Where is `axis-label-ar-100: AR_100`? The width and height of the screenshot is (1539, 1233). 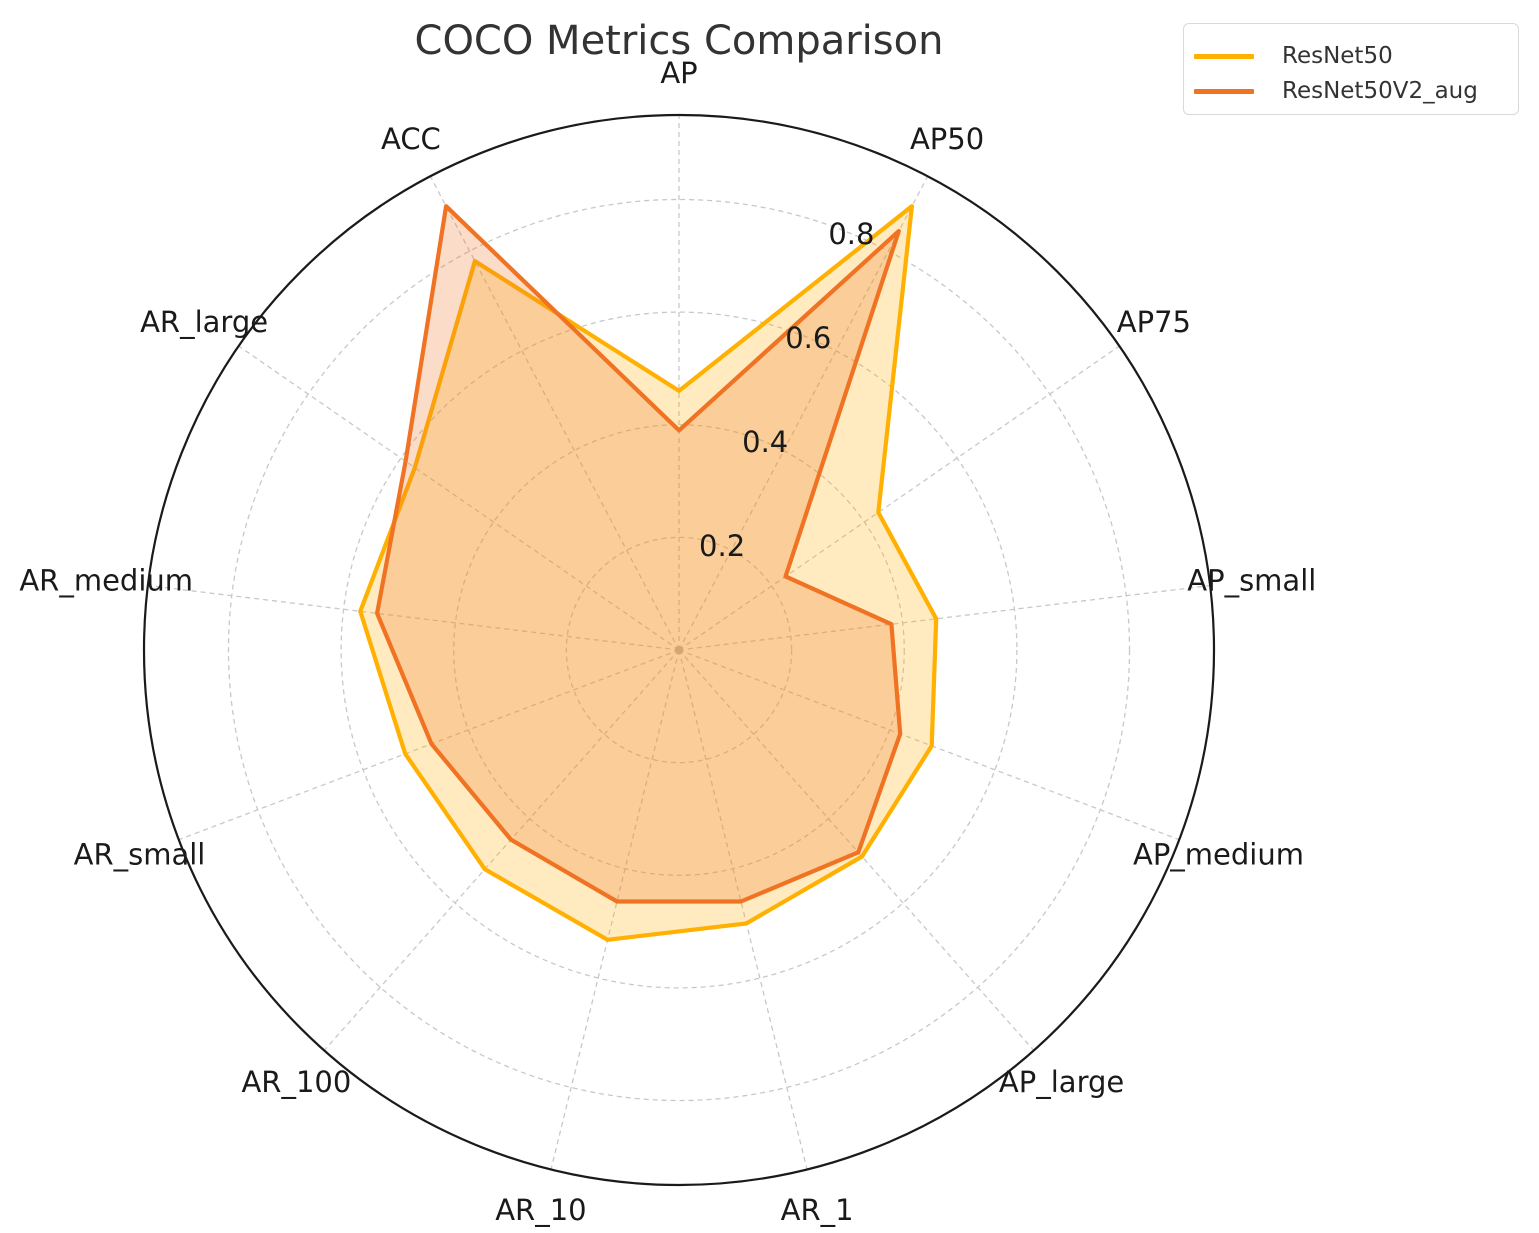 axis-label-ar-100: AR_100 is located at coordinates (296, 1082).